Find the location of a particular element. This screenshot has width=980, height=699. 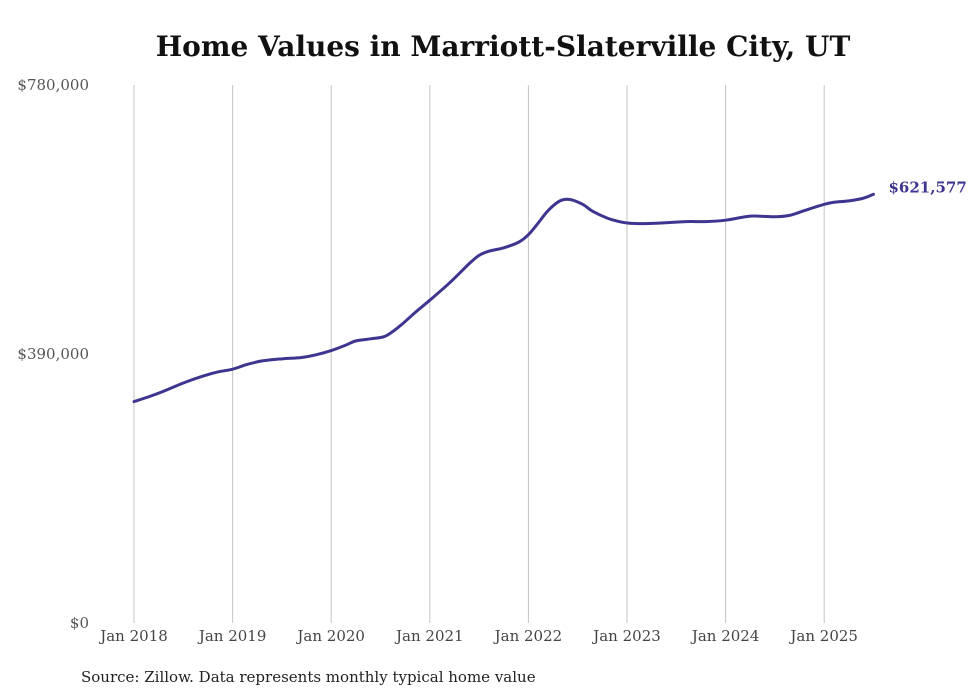

x-tick-label: Jan 2022 is located at coordinates (528, 636).